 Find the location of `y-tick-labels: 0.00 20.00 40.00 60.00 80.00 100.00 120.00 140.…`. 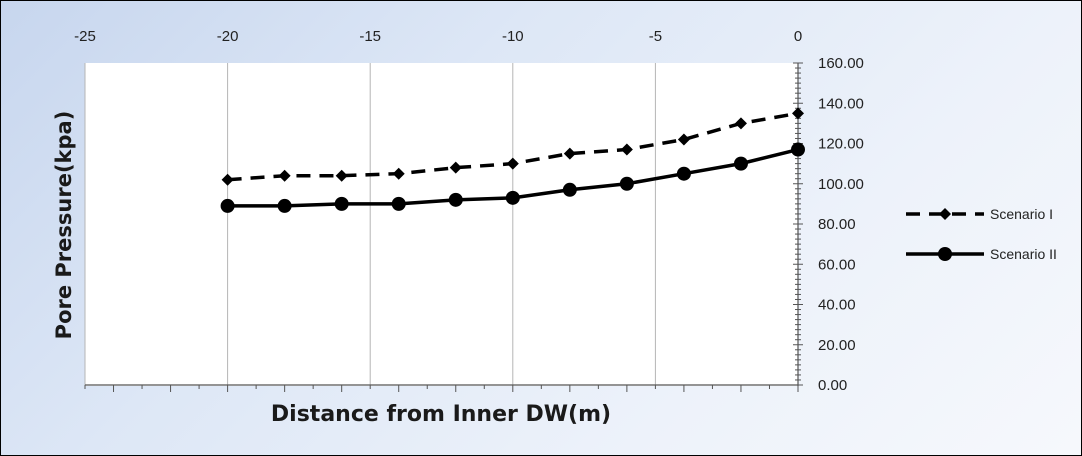

y-tick-labels: 0.00 20.00 40.00 60.00 80.00 100.00 120.00 140.… is located at coordinates (841, 224).